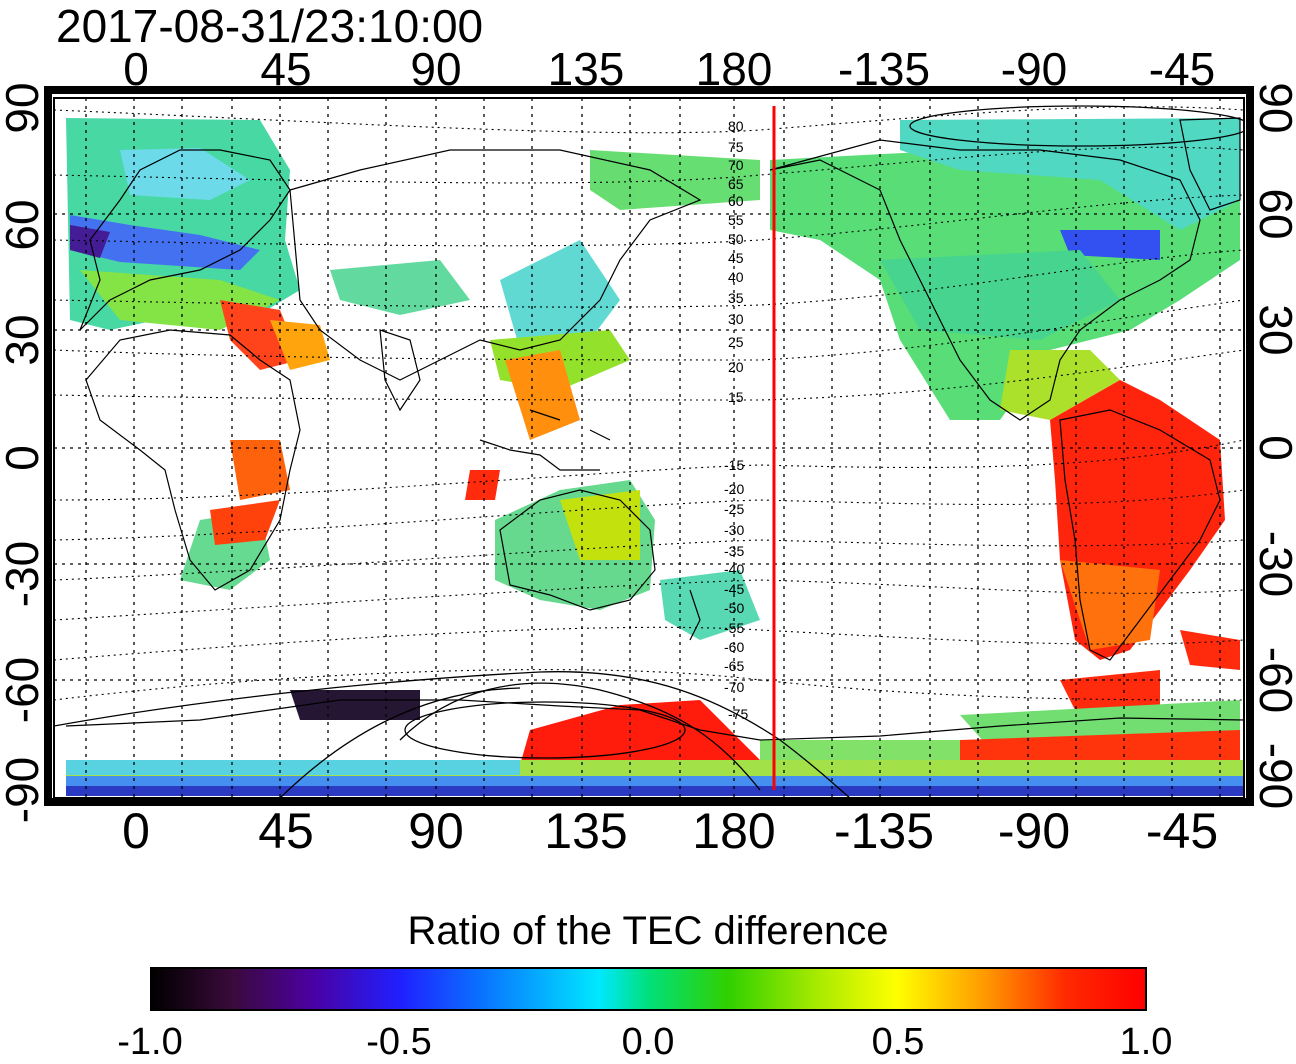 This screenshot has height=1064, width=1296. I want to click on colorbar-title: Ratio of the TEC difference, so click(648, 931).